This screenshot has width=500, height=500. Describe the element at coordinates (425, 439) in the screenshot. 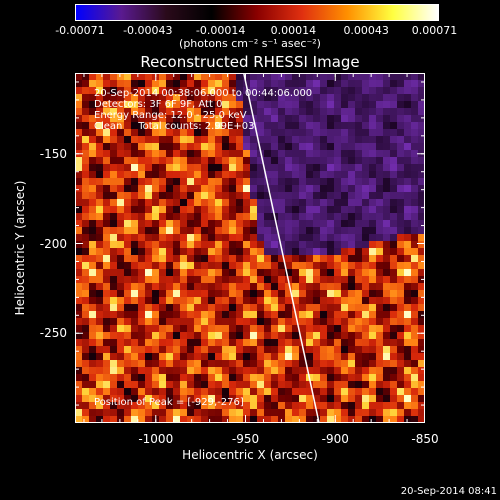

I see `x-tick-label: -850` at that location.